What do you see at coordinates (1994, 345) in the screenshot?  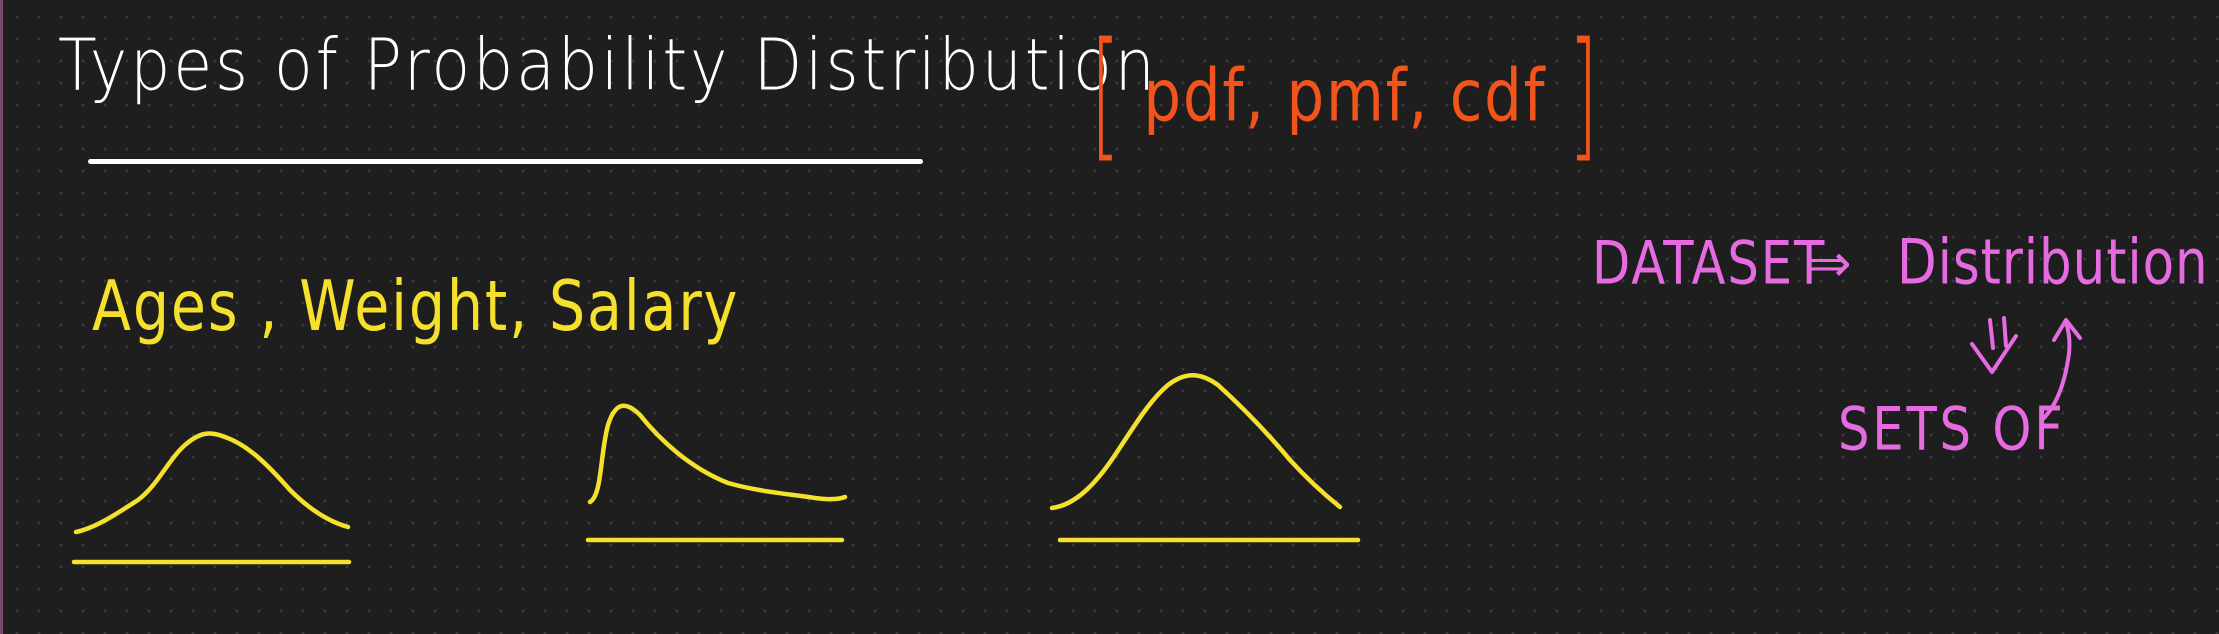 I see `double-down-arrow-icon` at bounding box center [1994, 345].